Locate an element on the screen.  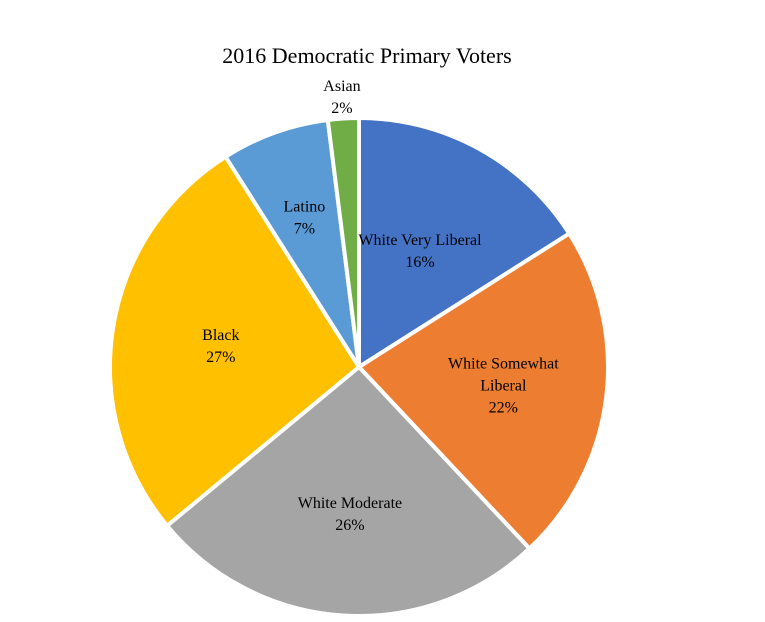
pie-label-value: 22% is located at coordinates (503, 407).